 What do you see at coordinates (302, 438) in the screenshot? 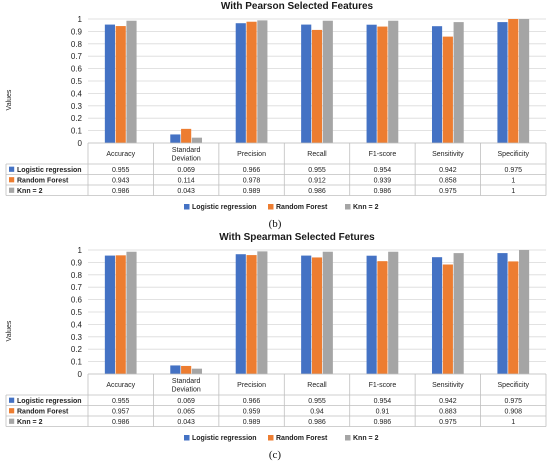
I see `spearman-legend-label: Random Forest` at bounding box center [302, 438].